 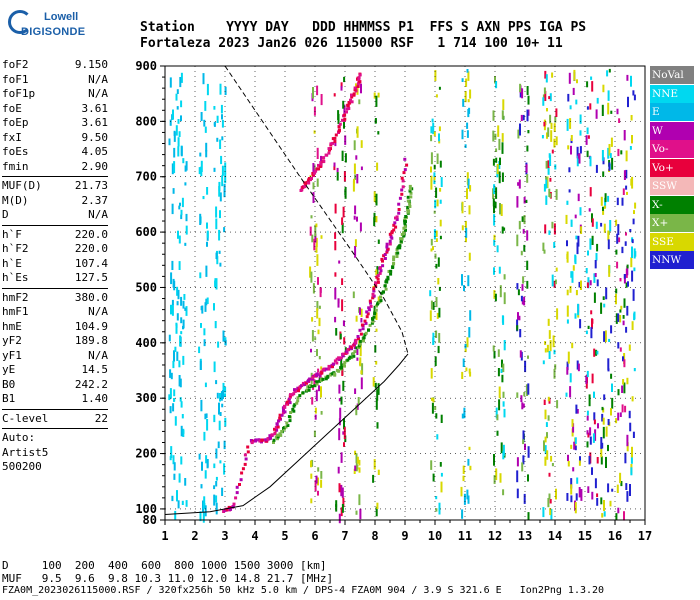 I want to click on param-value: 3.61, so click(x=95, y=122).